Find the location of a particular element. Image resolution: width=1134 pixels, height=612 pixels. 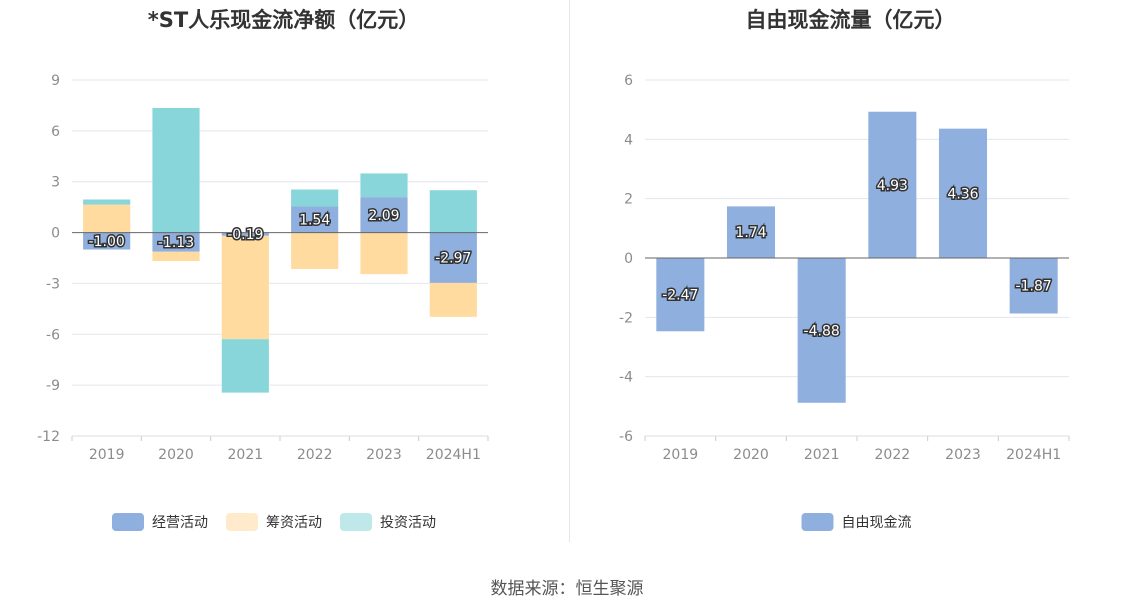

data-label: -1.13 is located at coordinates (176, 243).